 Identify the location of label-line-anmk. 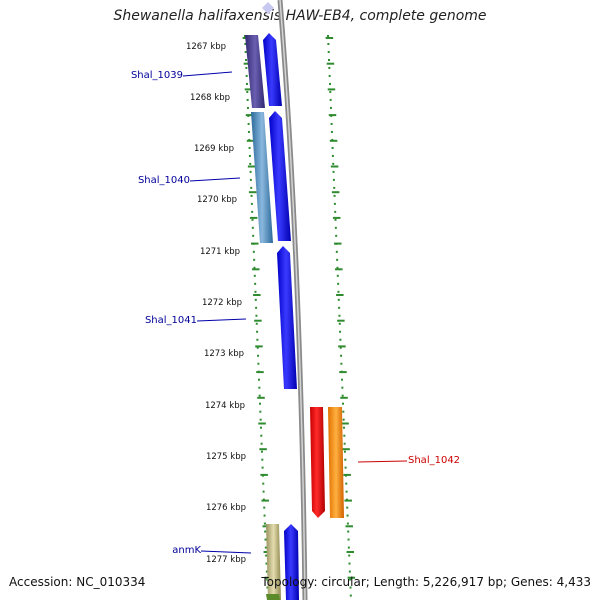
(226, 552).